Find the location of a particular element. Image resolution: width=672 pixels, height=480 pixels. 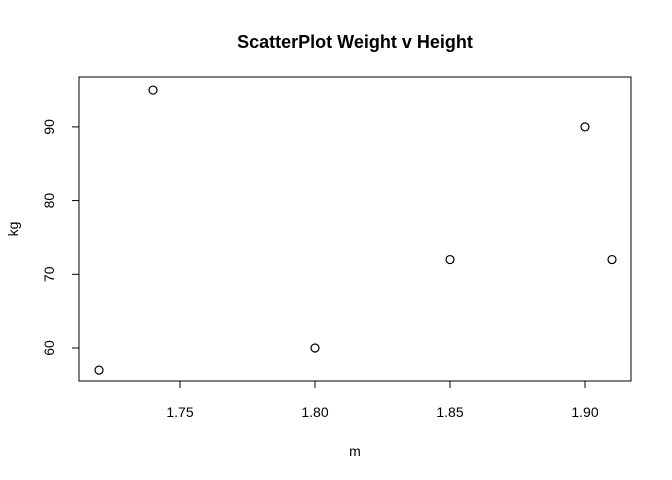

x-tick-label: 1.75 is located at coordinates (179, 412).